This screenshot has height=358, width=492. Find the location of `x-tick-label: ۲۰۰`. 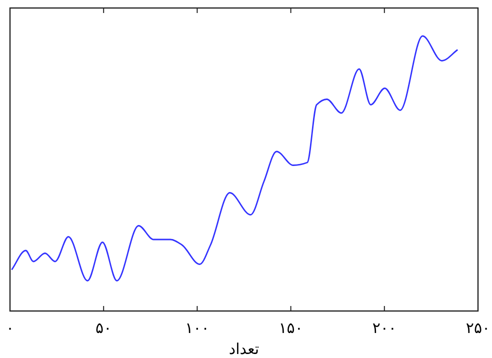

x-tick-label: ۲۰۰ is located at coordinates (384, 328).